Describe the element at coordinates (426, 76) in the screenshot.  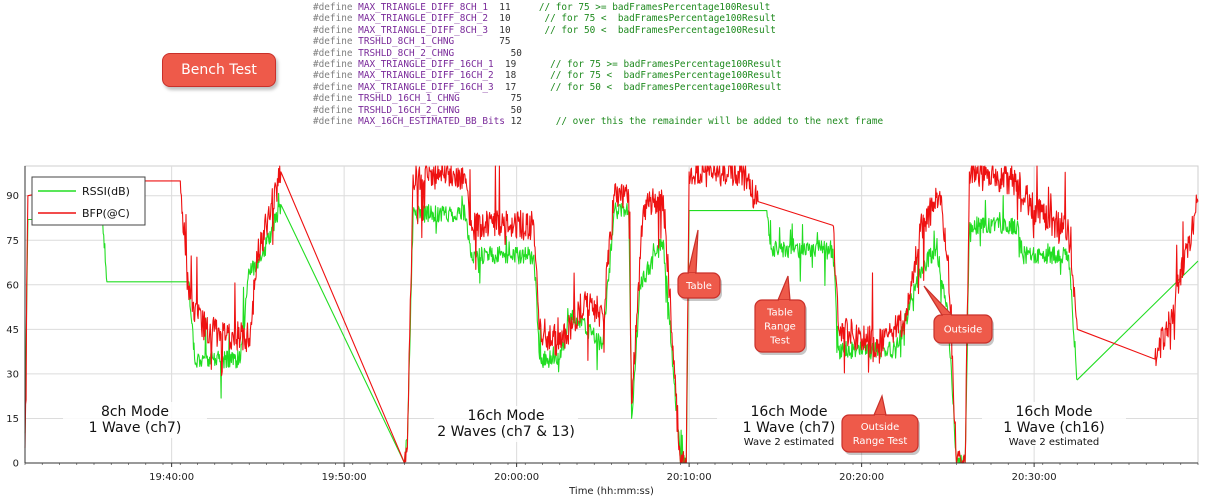
I see `code-name: MAX_TRIANGLE_DIFF_16CH_2` at that location.